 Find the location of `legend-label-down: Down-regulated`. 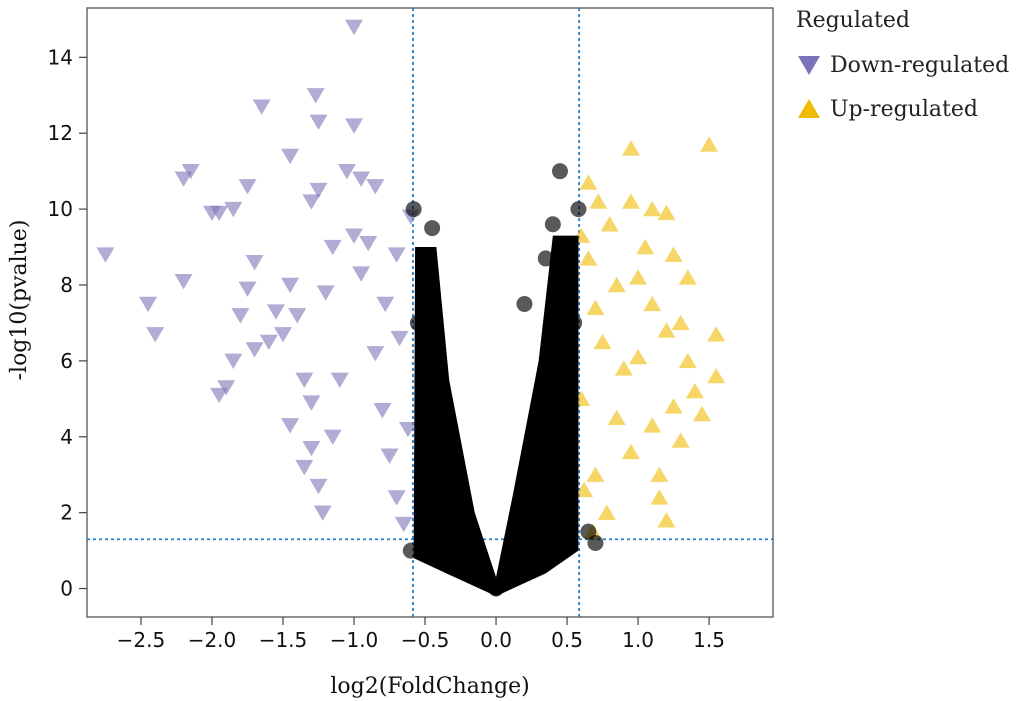

legend-label-down: Down-regulated is located at coordinates (920, 65).